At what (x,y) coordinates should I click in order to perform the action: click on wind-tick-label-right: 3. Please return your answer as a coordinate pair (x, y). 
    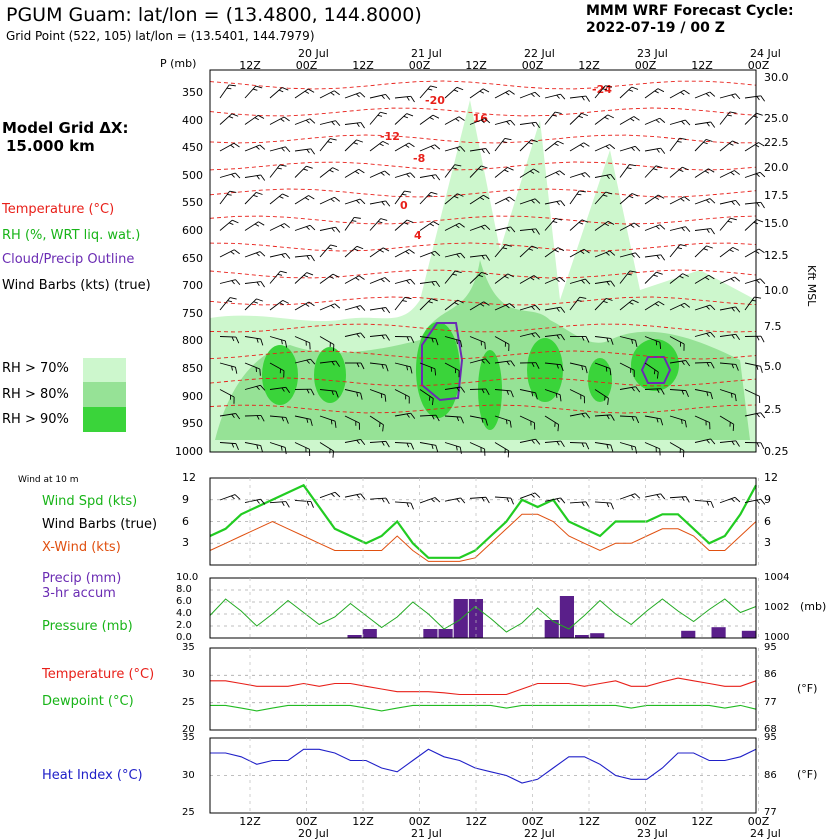
    Looking at the image, I should click on (767, 543).